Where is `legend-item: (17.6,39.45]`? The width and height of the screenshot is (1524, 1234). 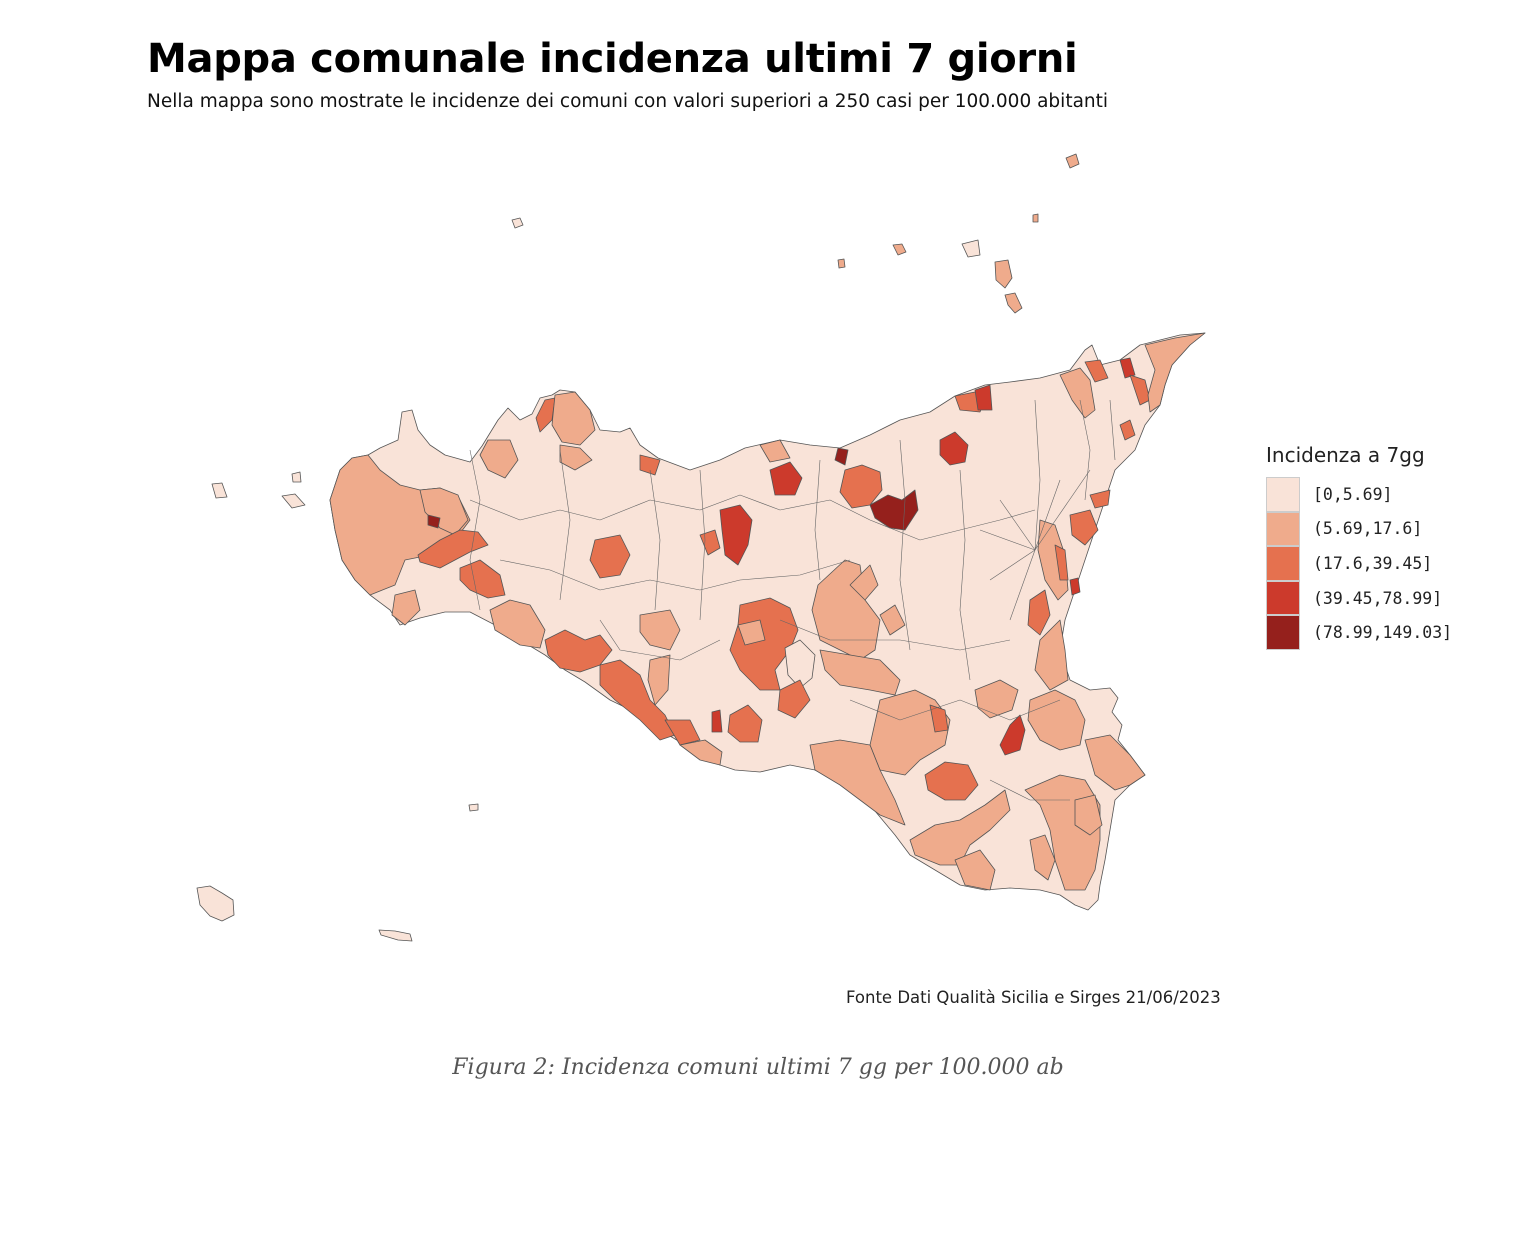 legend-item: (17.6,39.45] is located at coordinates (1359, 563).